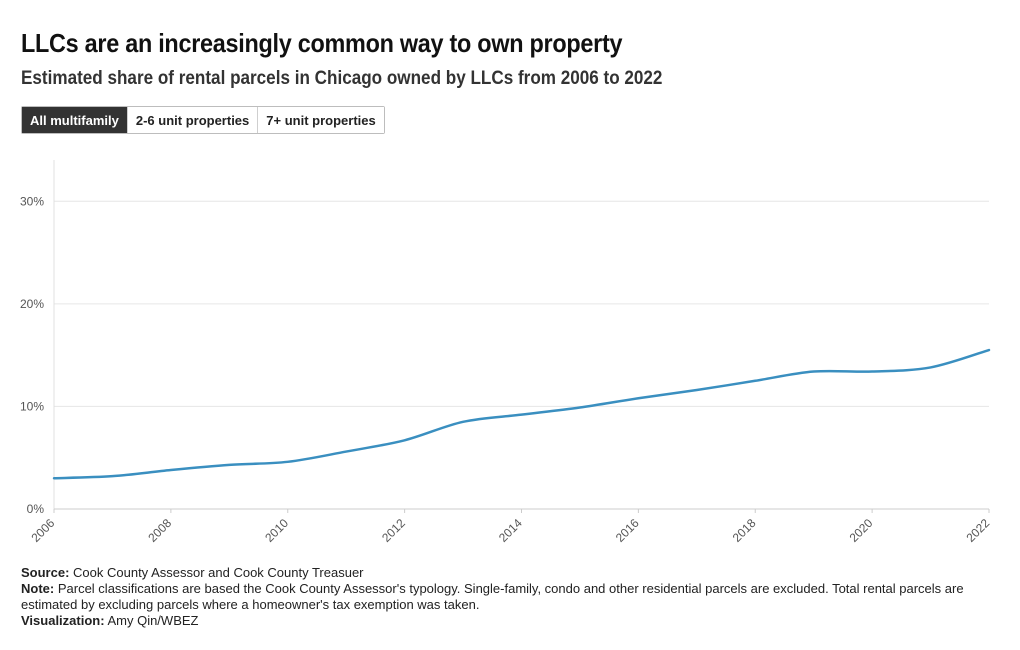  What do you see at coordinates (63, 620) in the screenshot?
I see `viz-label: Visualization:` at bounding box center [63, 620].